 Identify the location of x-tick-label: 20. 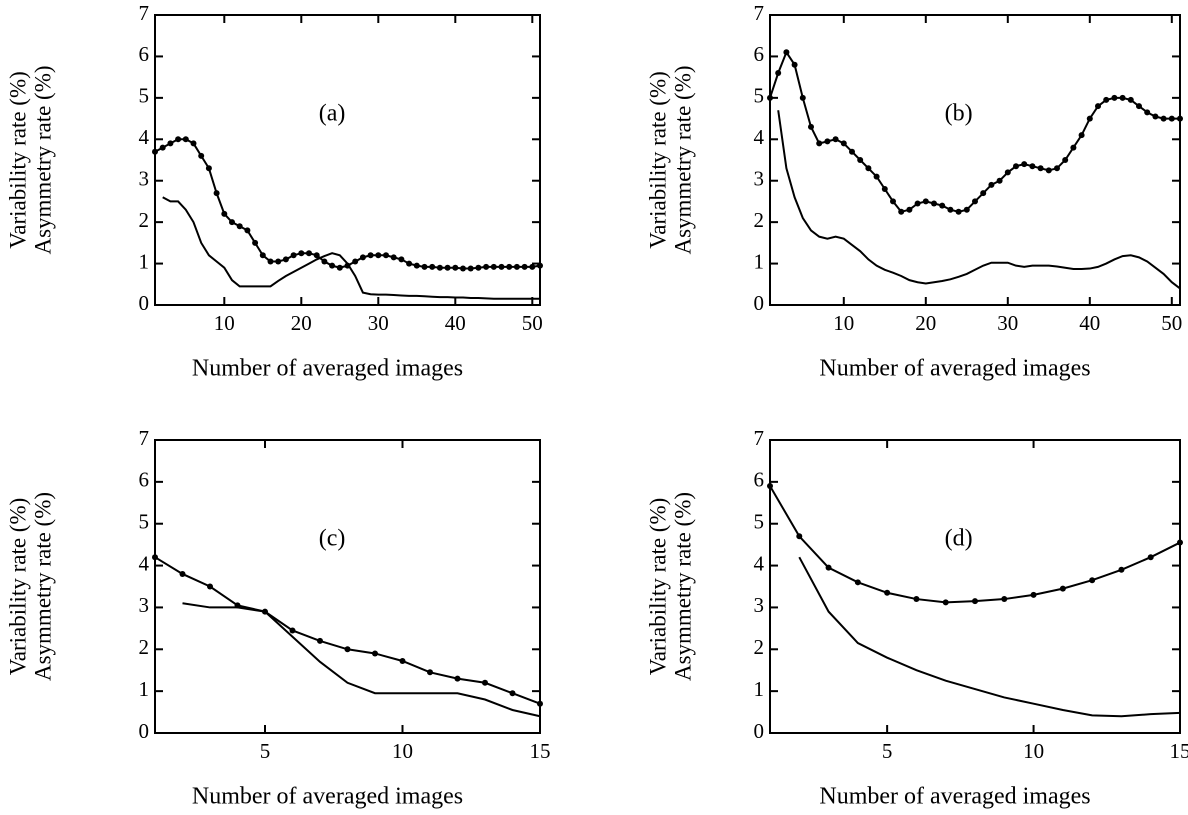
(301, 323).